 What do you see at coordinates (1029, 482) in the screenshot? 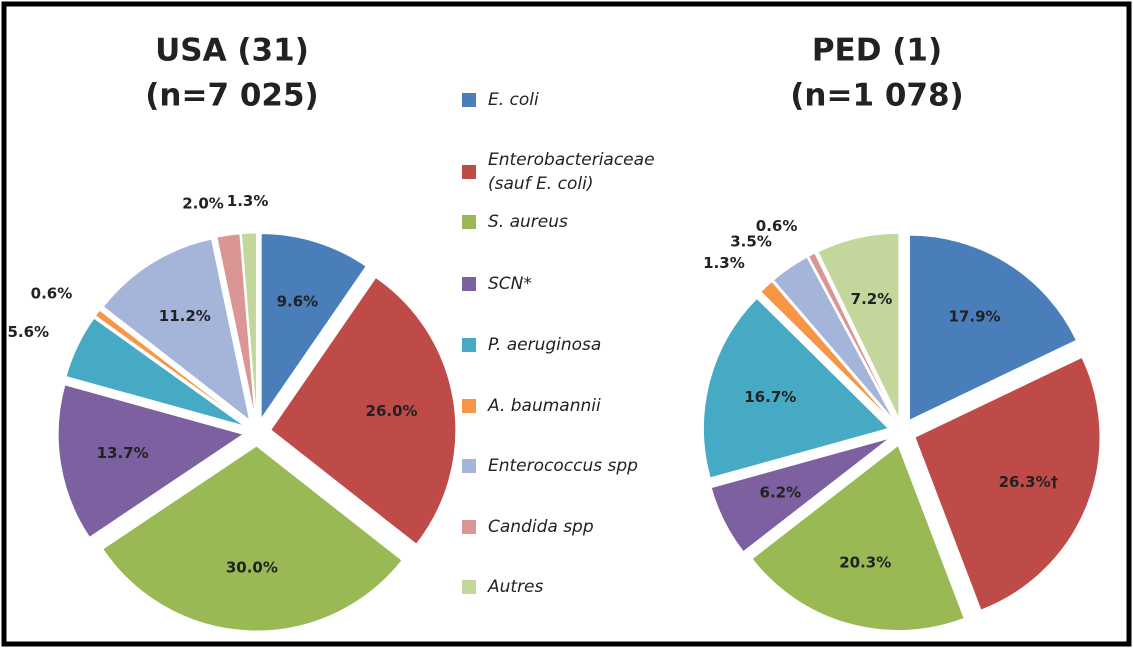
I see `data-label: 26.3%†` at bounding box center [1029, 482].